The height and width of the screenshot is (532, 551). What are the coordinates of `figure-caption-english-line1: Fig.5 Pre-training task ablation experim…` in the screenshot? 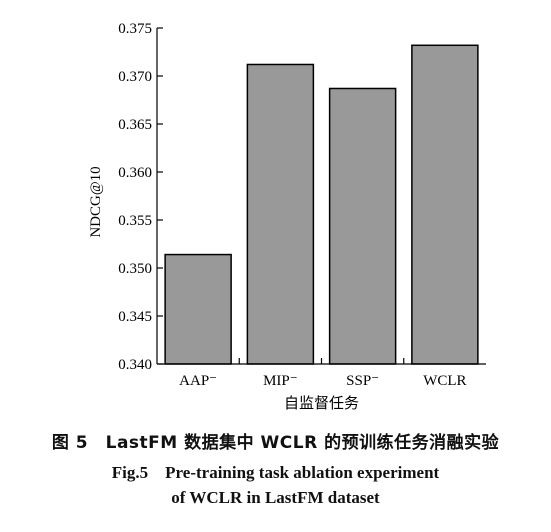 It's located at (275, 472).